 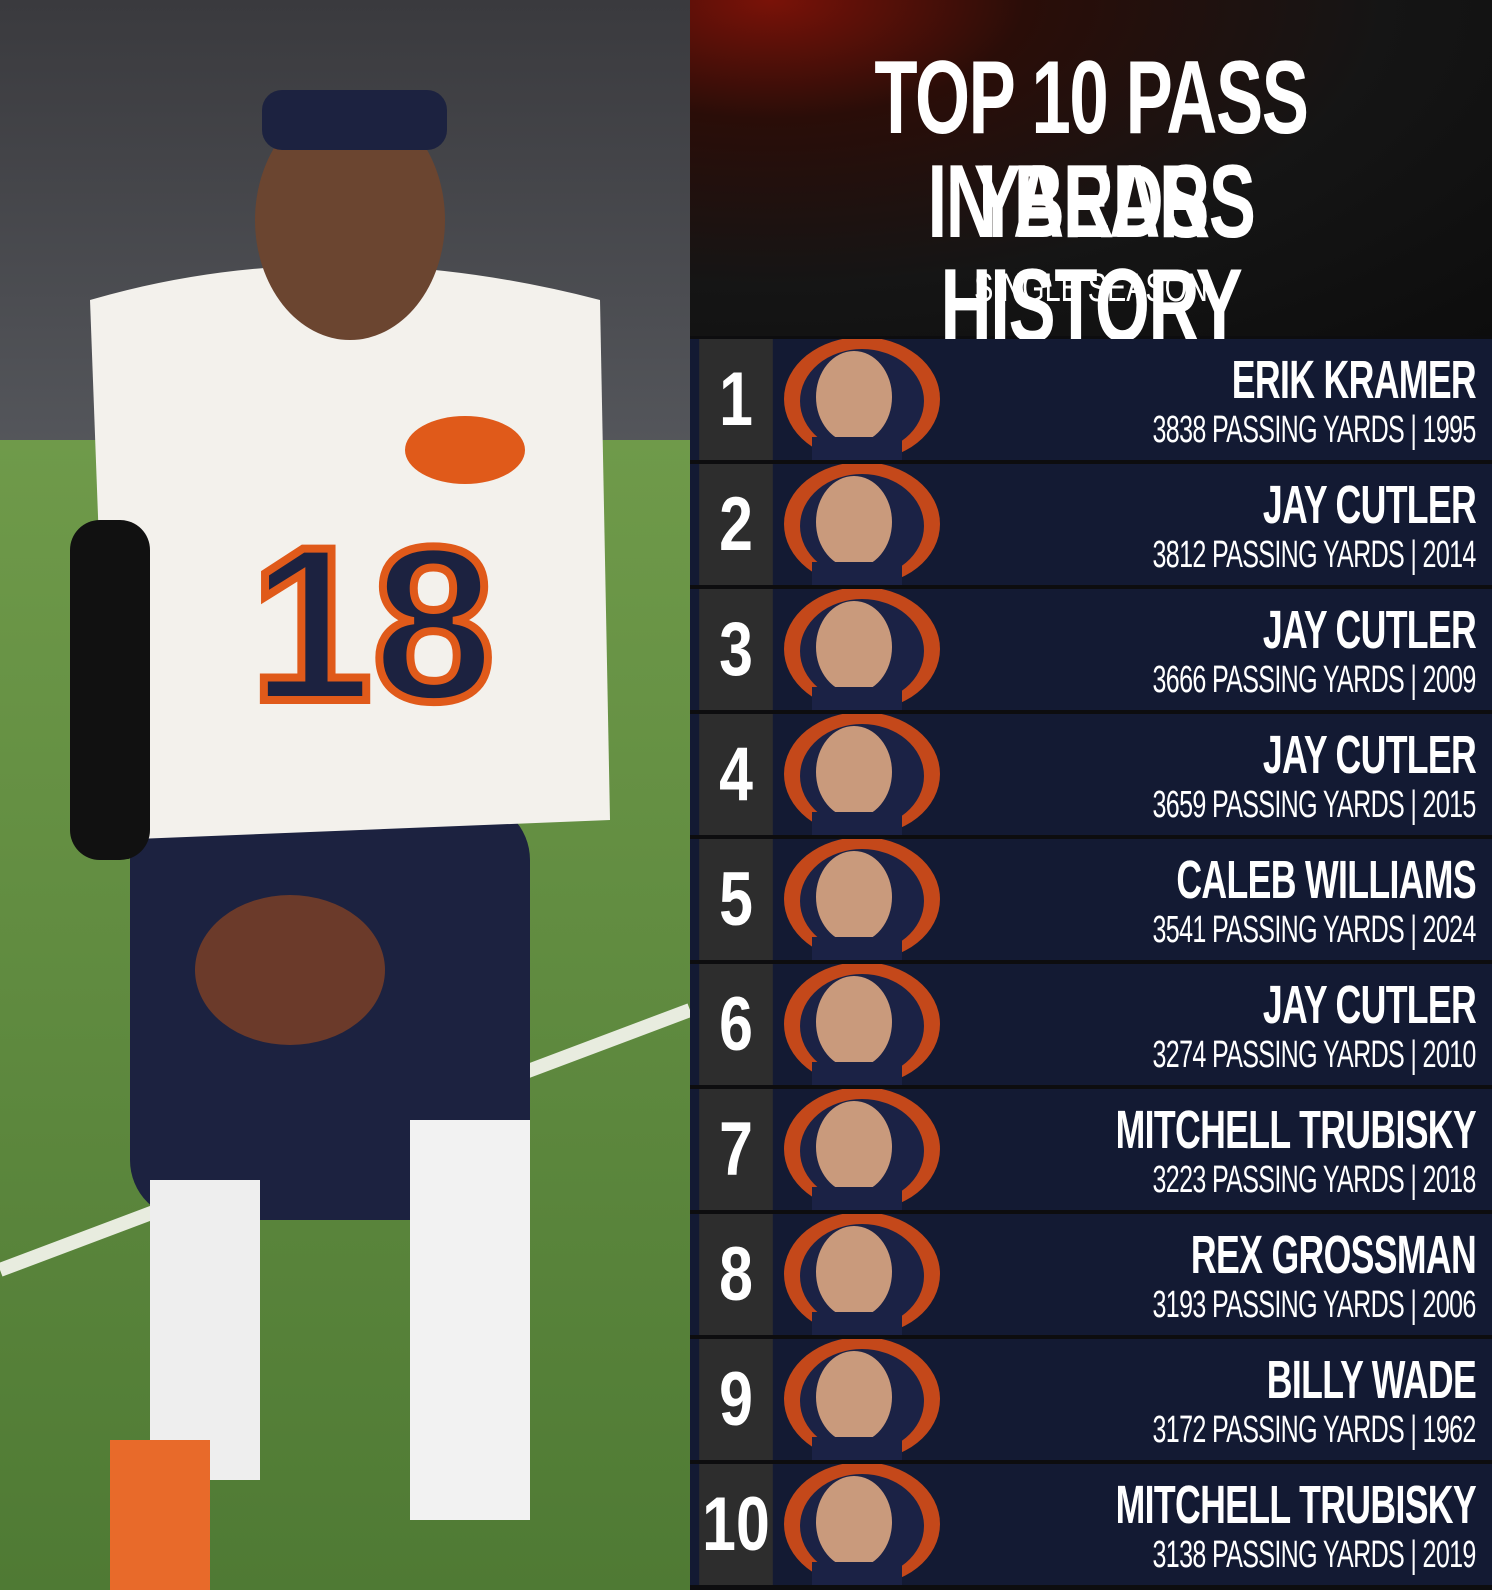 I want to click on ranking-row: 8 REX GROSSMAN 3193 PASSING YARDS | 2006, so click(x=1091, y=1274).